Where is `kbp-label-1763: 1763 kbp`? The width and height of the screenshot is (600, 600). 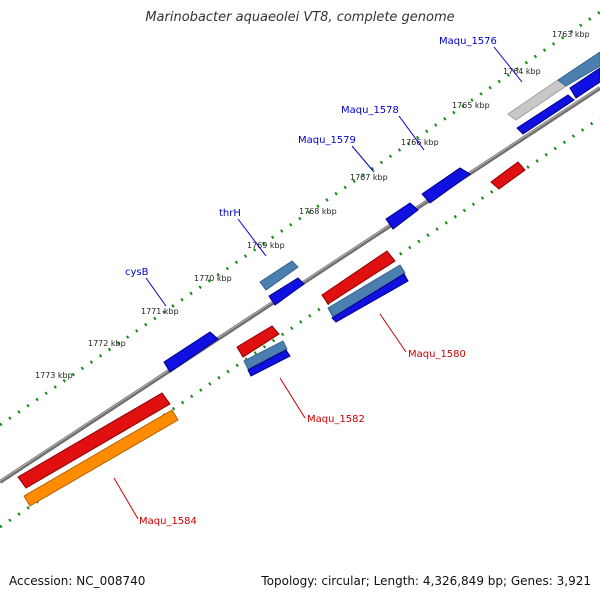
kbp-label-1763: 1763 kbp is located at coordinates (571, 34).